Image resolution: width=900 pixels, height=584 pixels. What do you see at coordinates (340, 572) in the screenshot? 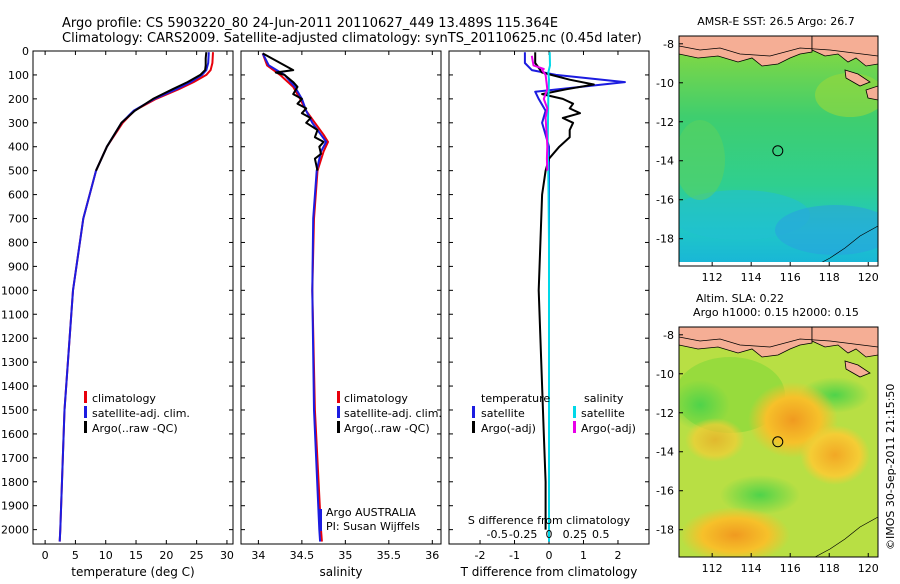
I see `salinity-xlabel: salinity` at bounding box center [340, 572].